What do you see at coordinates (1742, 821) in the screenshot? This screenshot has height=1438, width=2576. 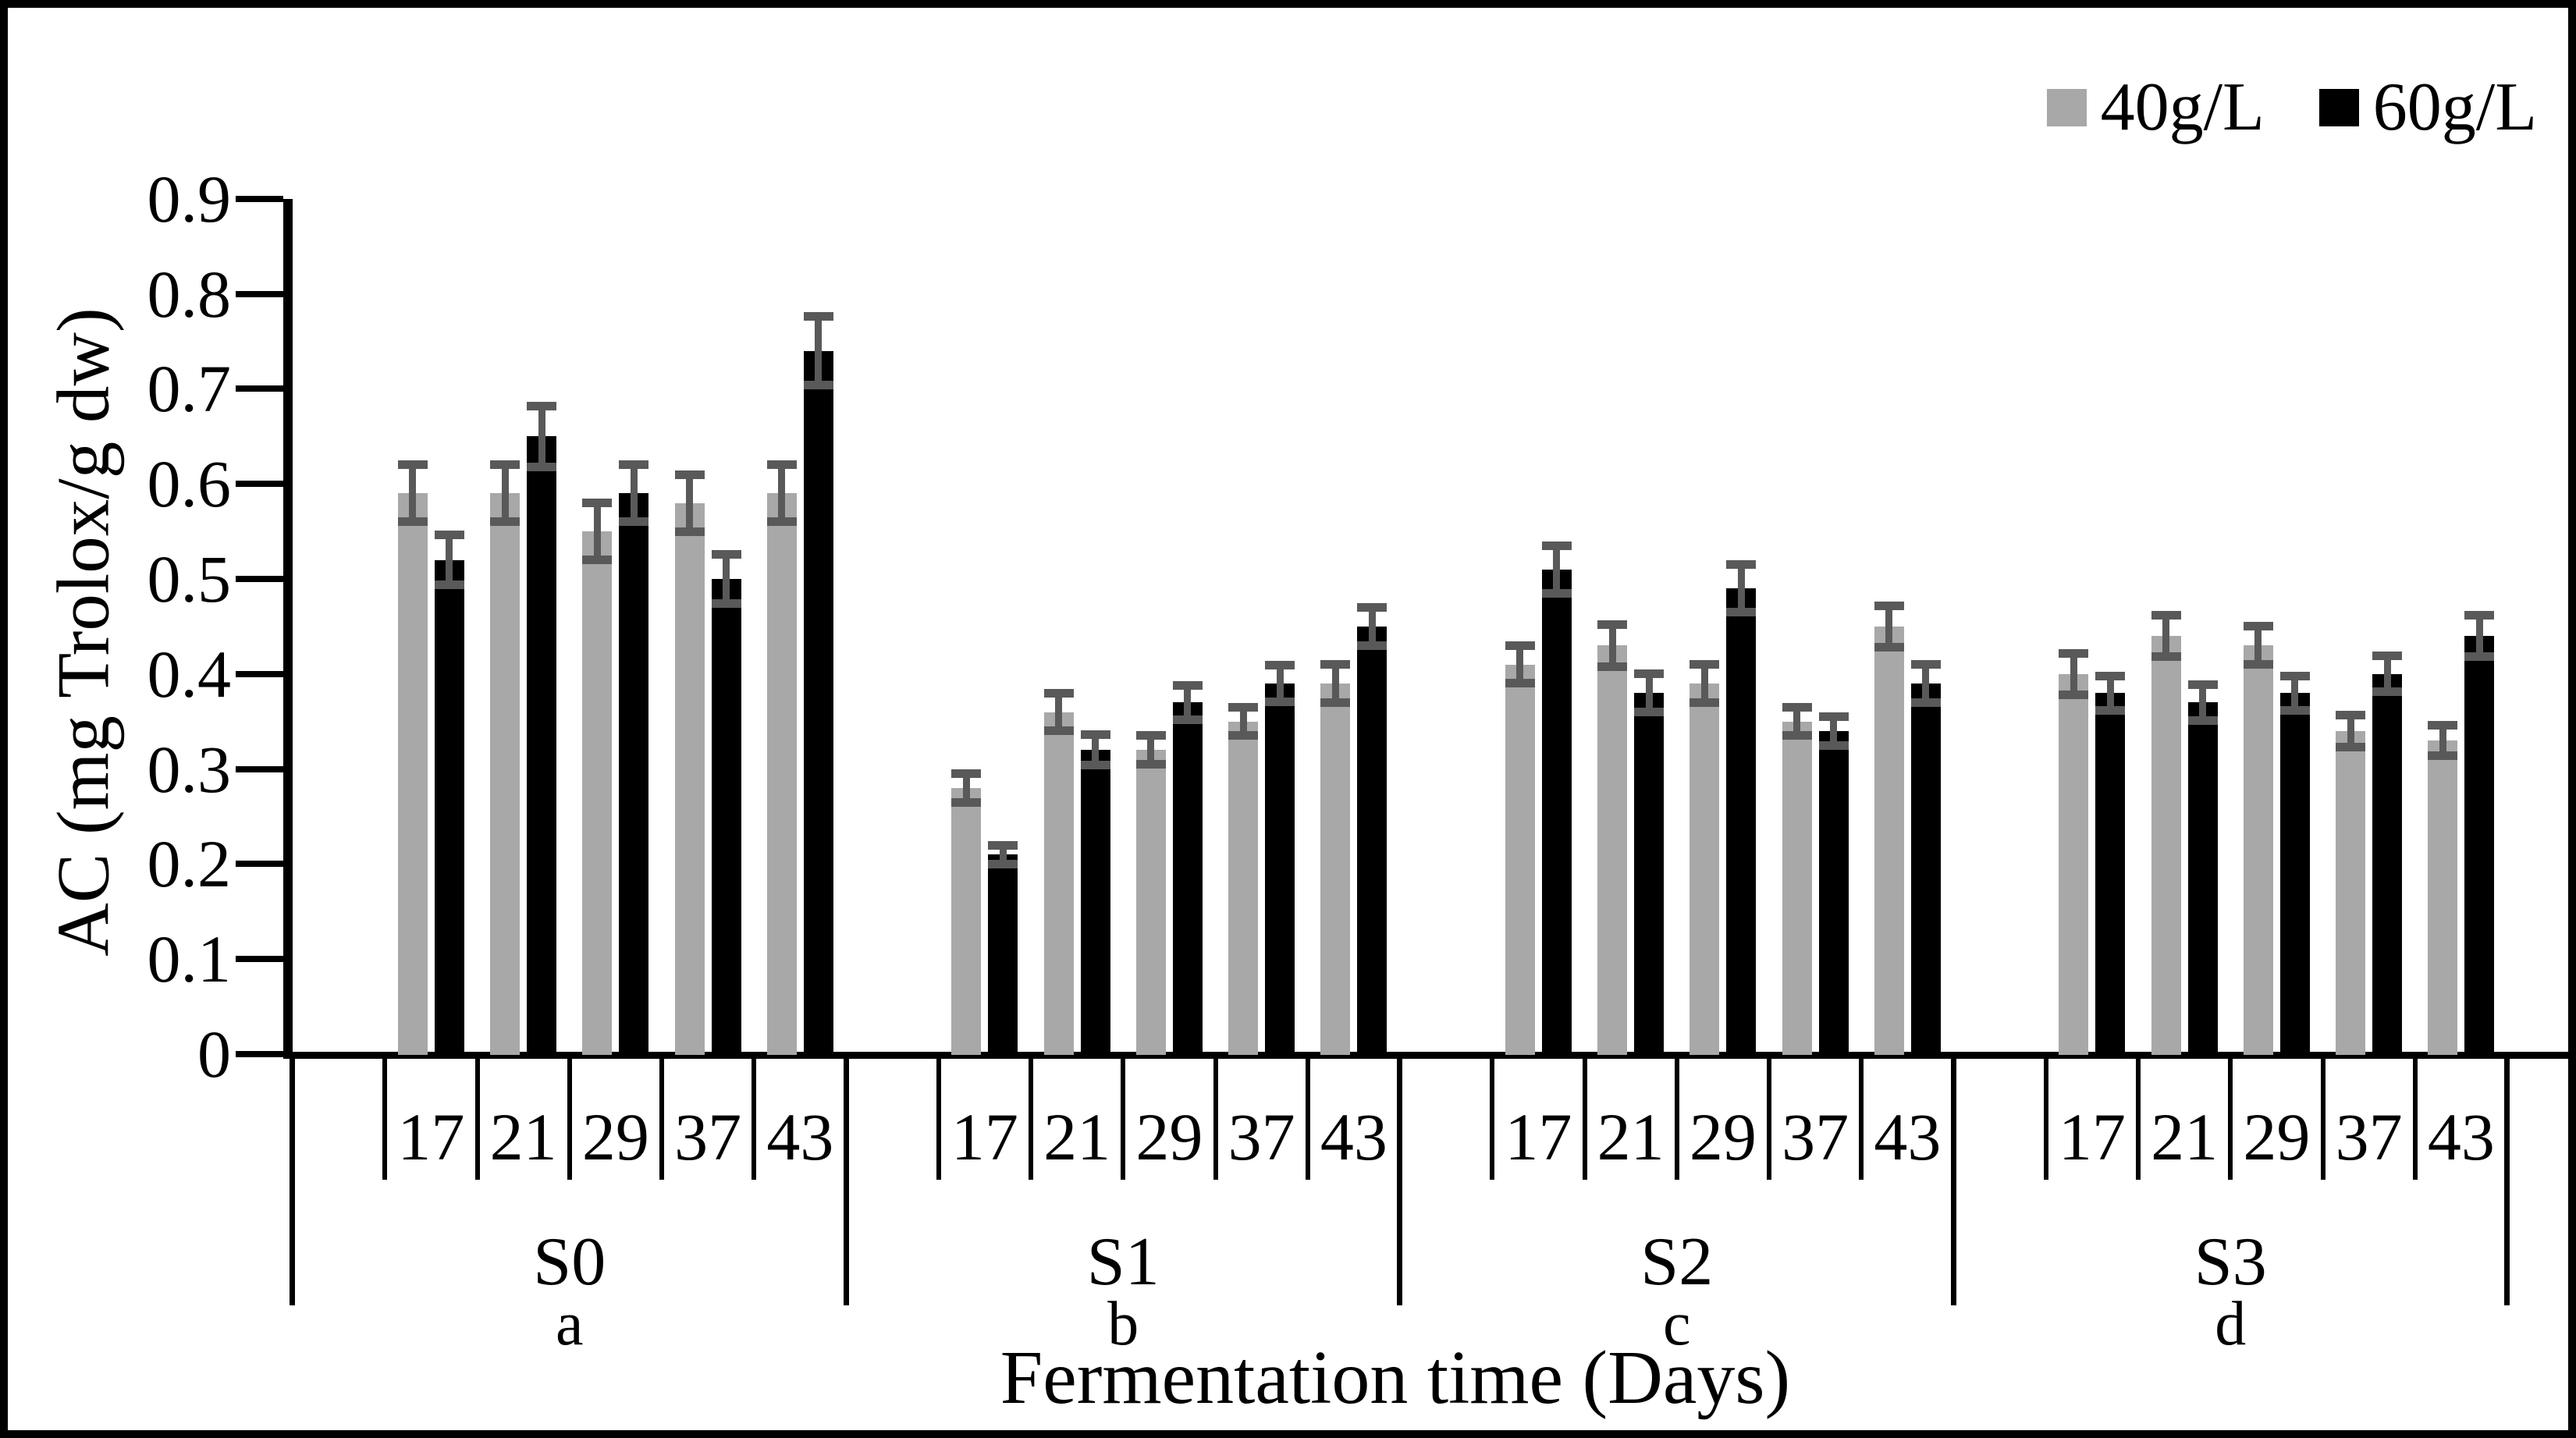 I see `bar-60g/L-S2-29` at bounding box center [1742, 821].